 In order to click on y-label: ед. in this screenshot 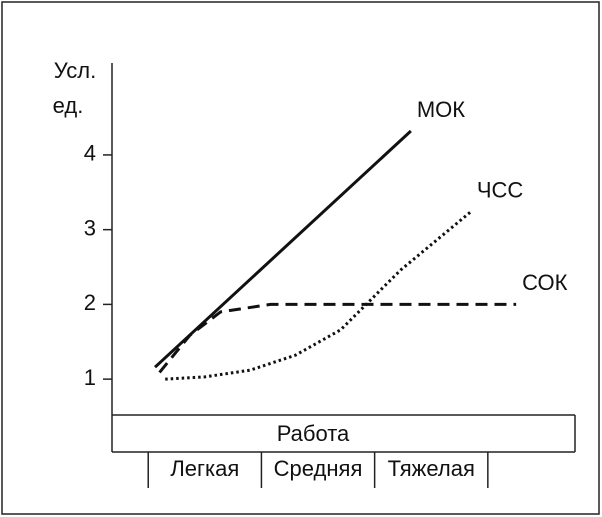, I will do `click(68, 105)`.